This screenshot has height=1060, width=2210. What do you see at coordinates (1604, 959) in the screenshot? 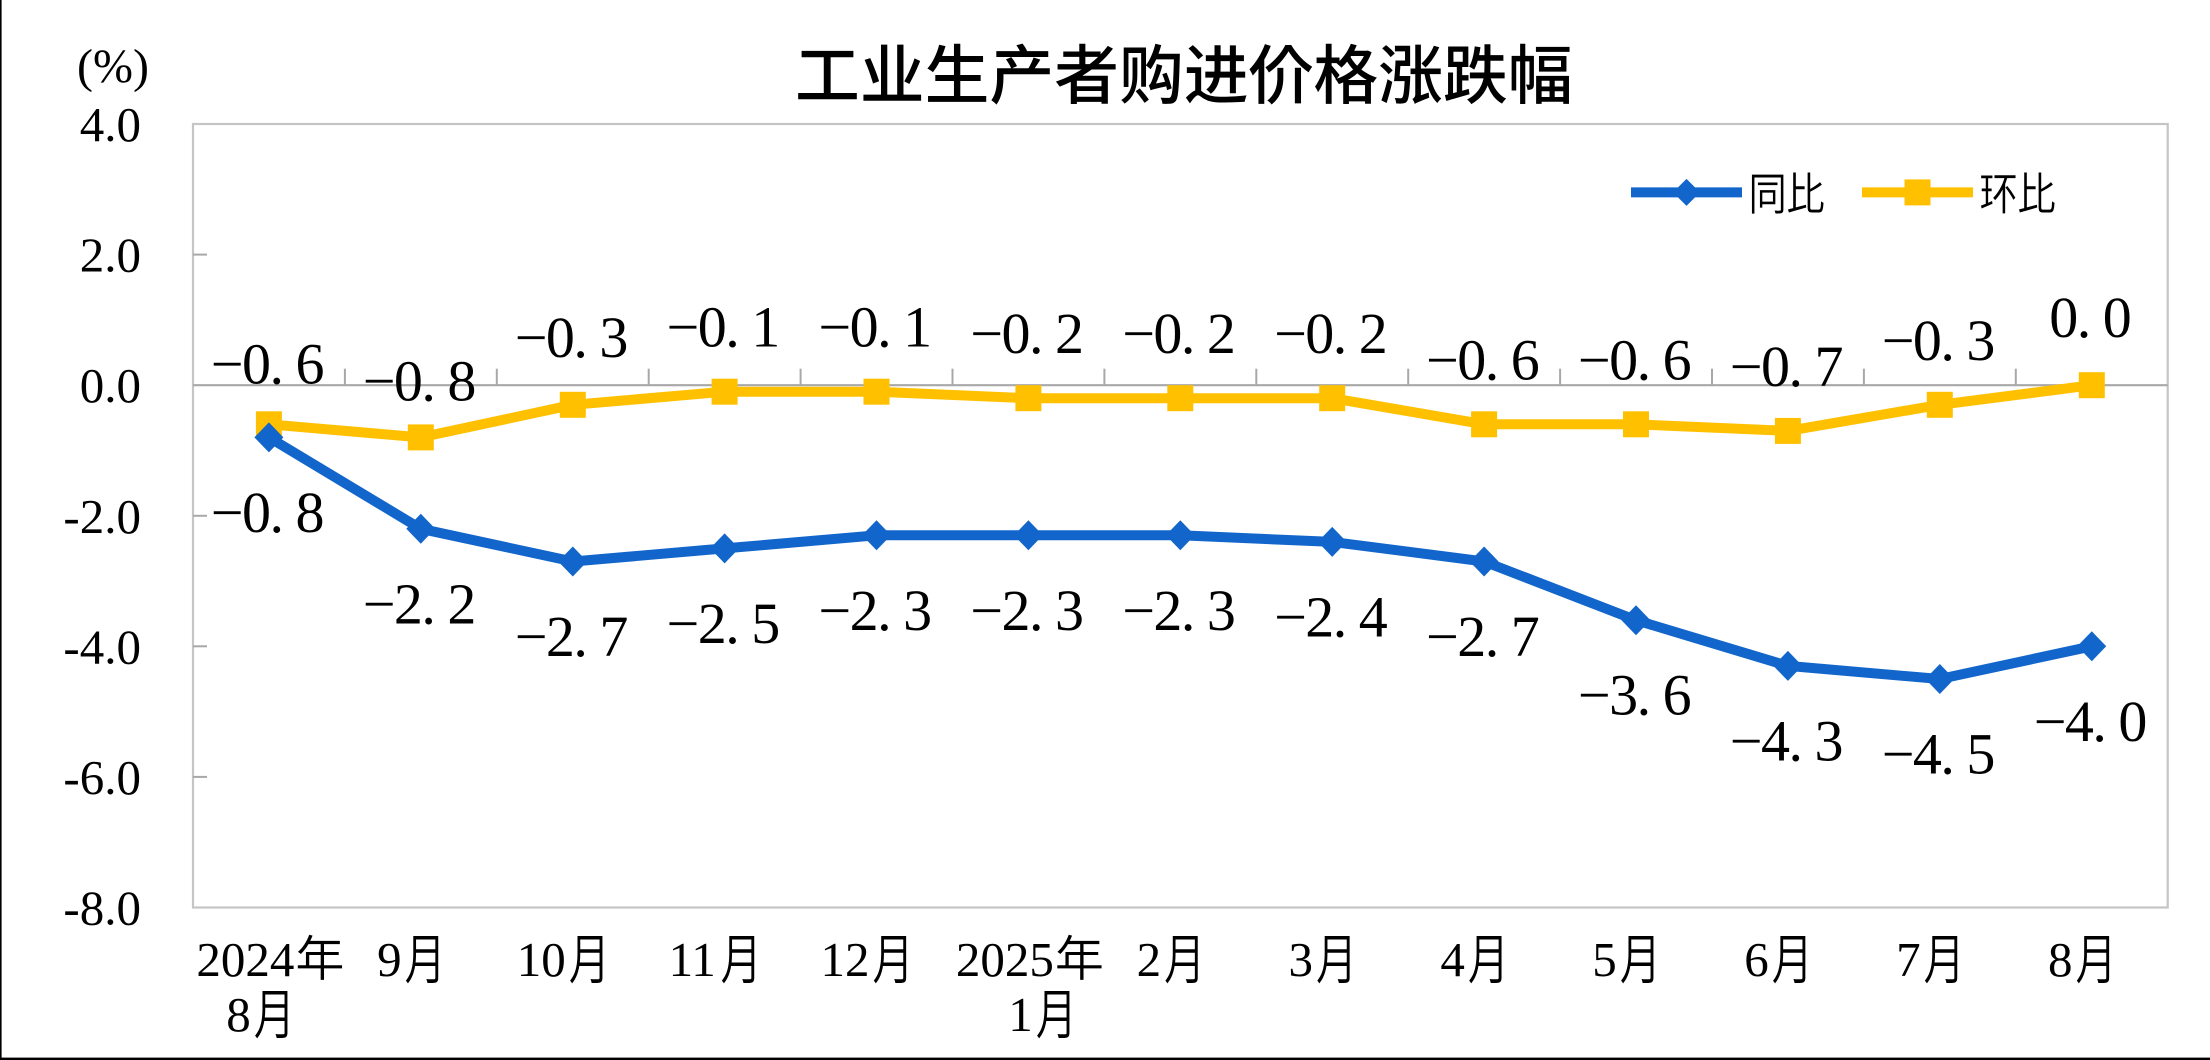
I see `svg-text: 5` at bounding box center [1604, 959].